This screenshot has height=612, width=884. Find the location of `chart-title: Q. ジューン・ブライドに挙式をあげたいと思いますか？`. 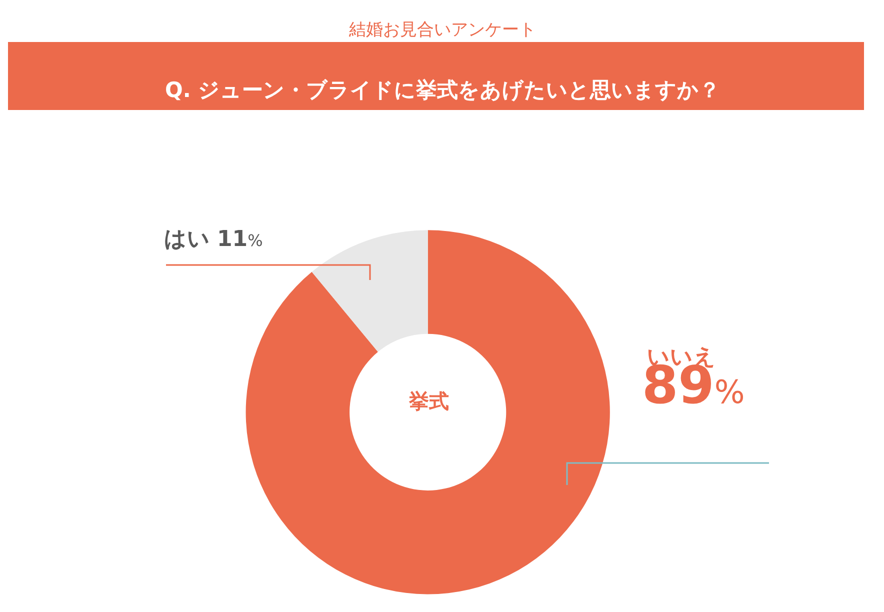

chart-title: Q. ジューン・ブライドに挙式をあげたいと思いますか？ is located at coordinates (442, 90).